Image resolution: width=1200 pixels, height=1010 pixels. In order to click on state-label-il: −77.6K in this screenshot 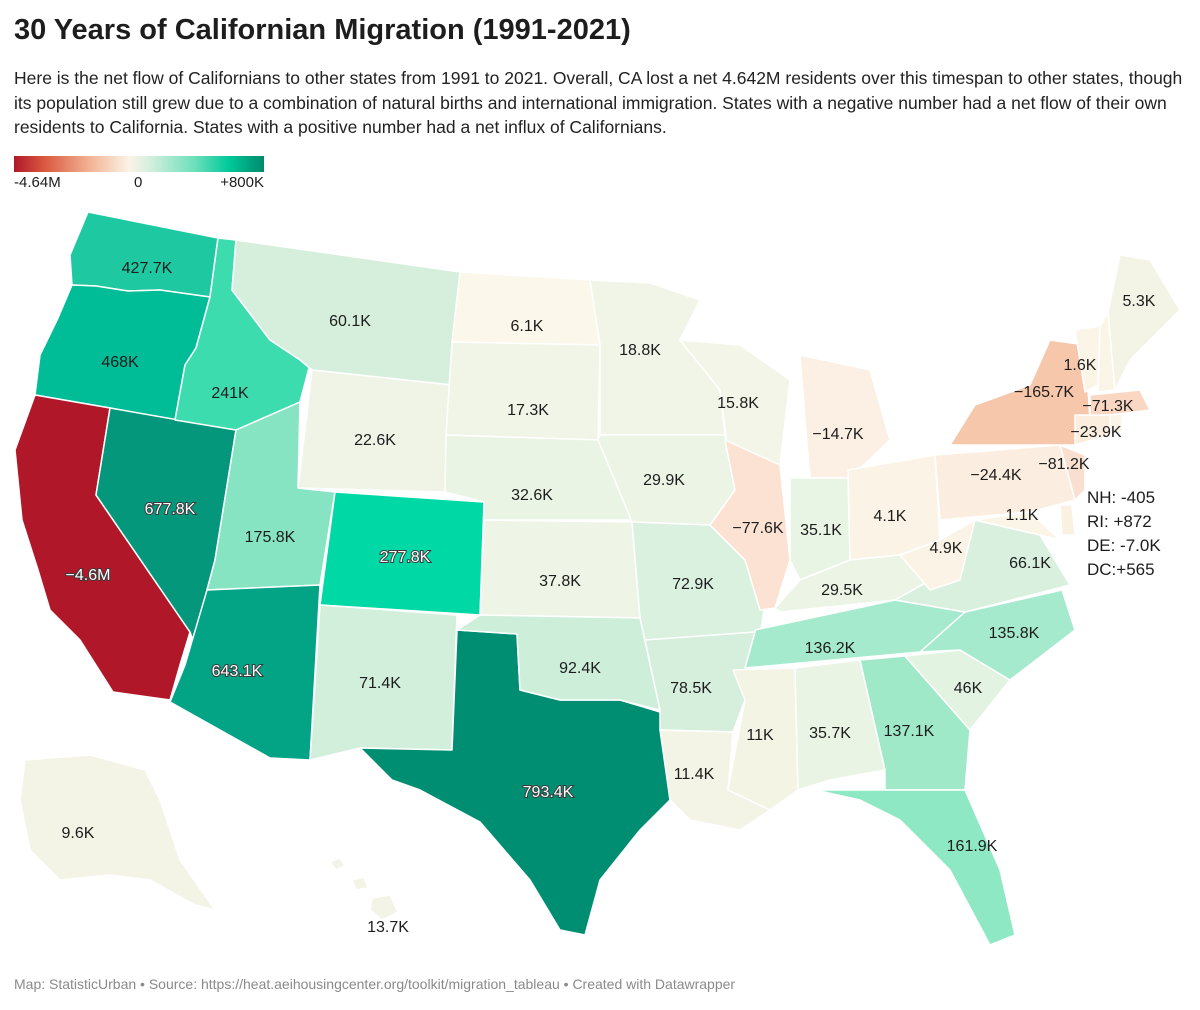, I will do `click(757, 528)`.